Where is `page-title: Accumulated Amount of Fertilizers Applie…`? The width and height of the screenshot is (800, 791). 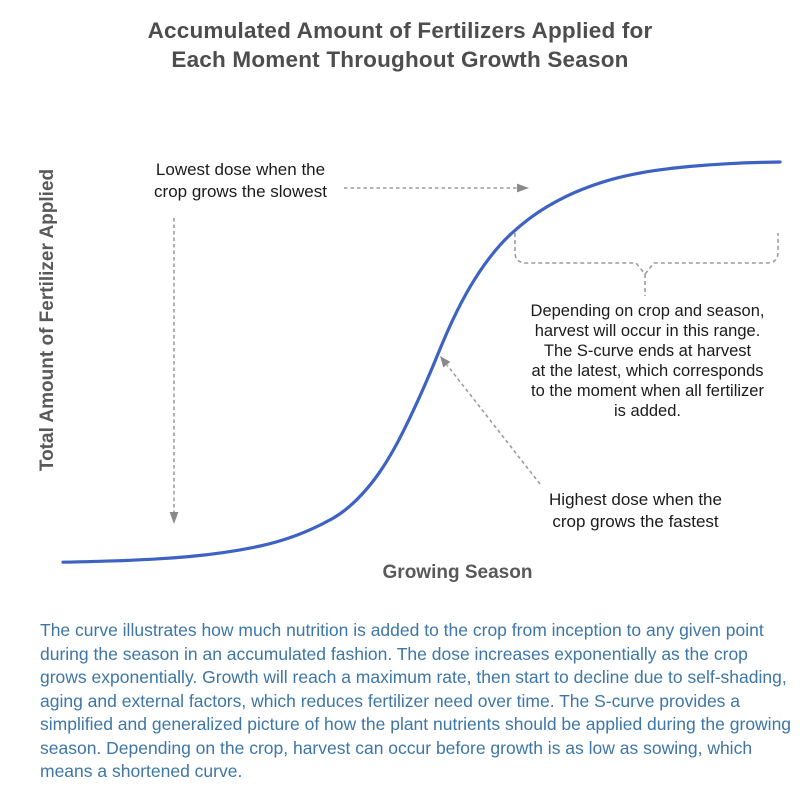 page-title: Accumulated Amount of Fertilizers Applie… is located at coordinates (400, 45).